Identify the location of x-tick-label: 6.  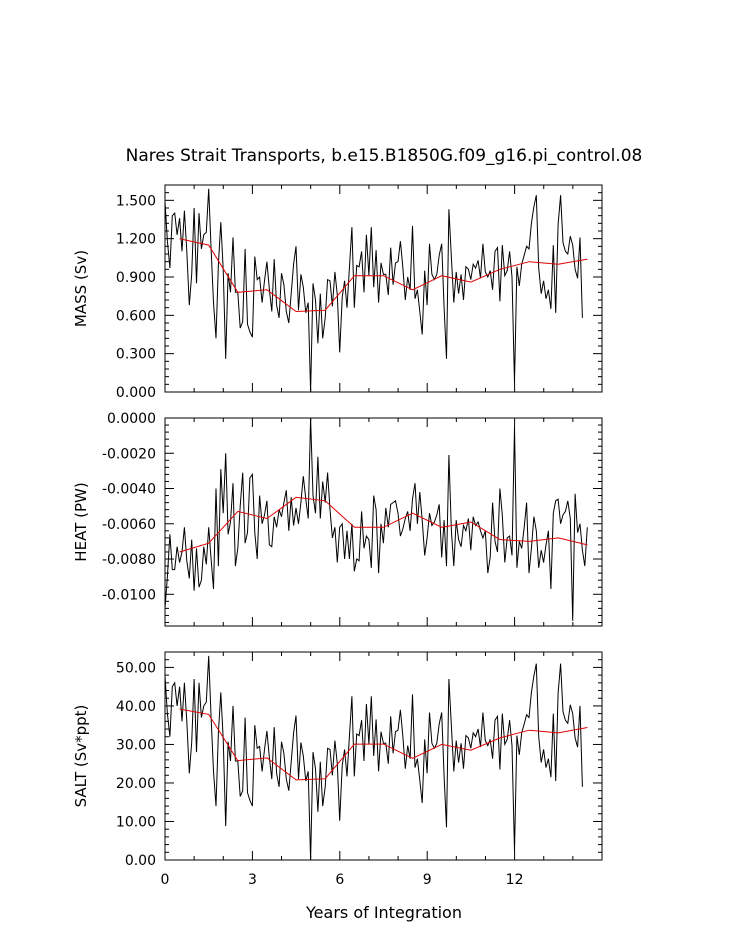
(339, 880).